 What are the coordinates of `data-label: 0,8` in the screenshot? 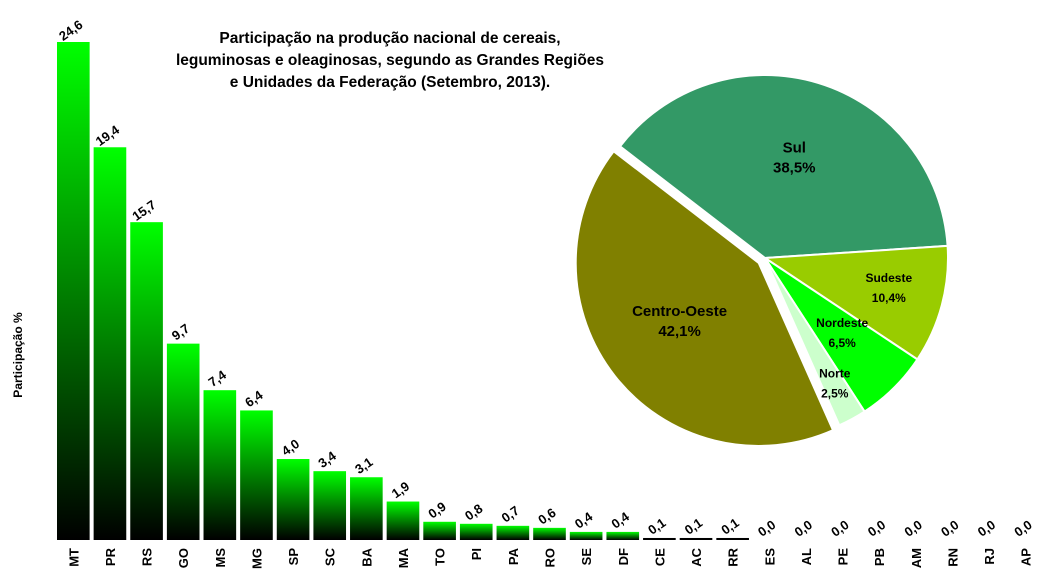 It's located at (473, 512).